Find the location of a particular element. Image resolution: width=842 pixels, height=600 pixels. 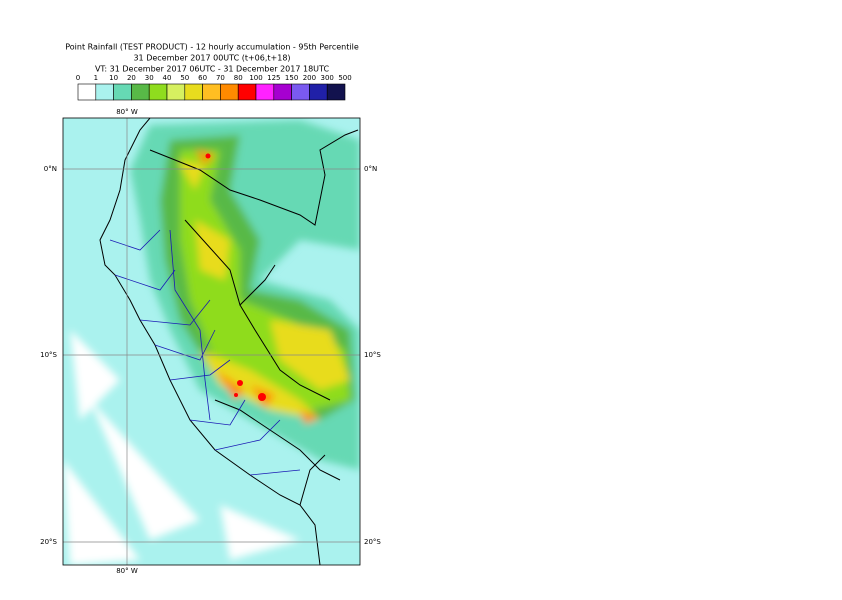

colorbar-label: 70 is located at coordinates (220, 78).